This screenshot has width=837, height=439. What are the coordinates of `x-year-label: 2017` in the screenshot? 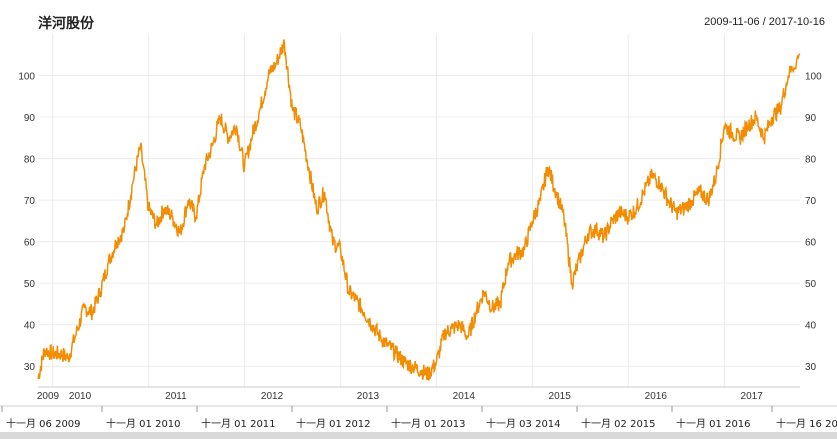 It's located at (752, 396).